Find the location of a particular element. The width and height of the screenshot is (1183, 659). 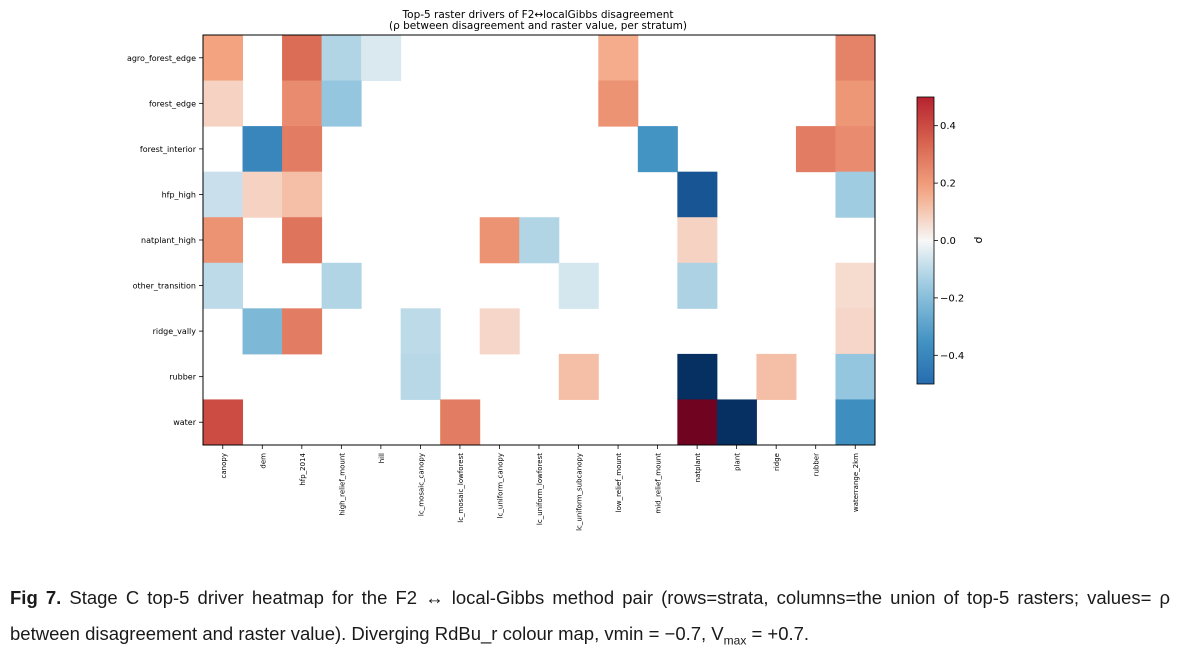

row-label: forest_interior is located at coordinates (168, 149).